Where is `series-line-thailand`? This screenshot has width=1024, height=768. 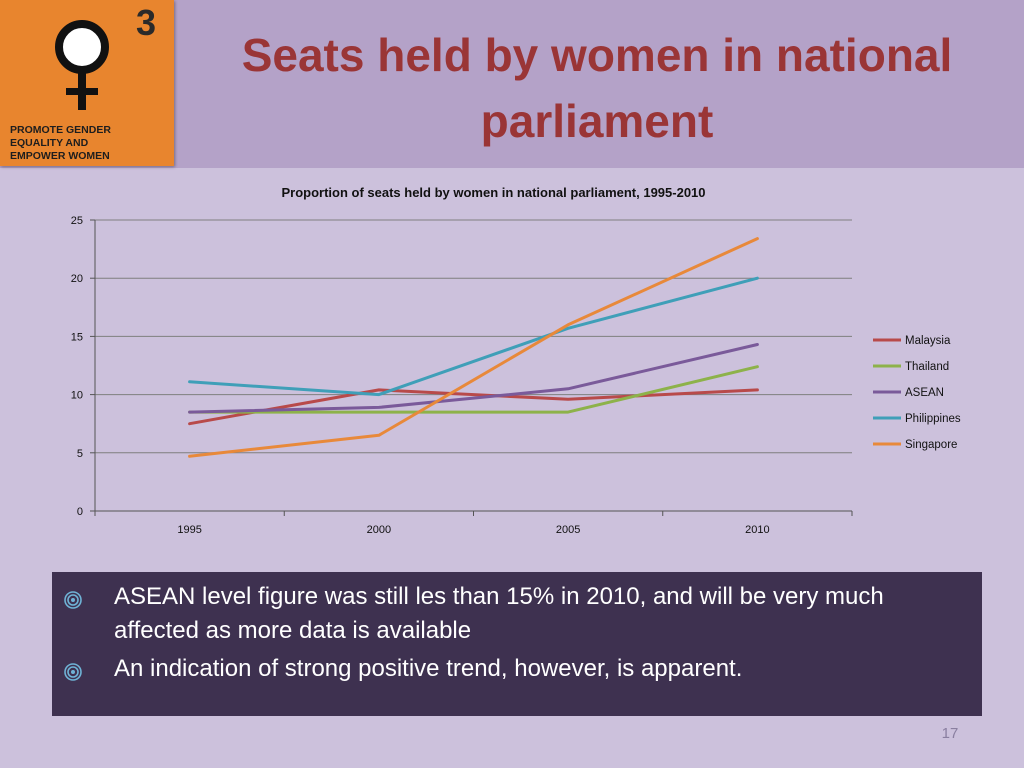 series-line-thailand is located at coordinates (473, 389).